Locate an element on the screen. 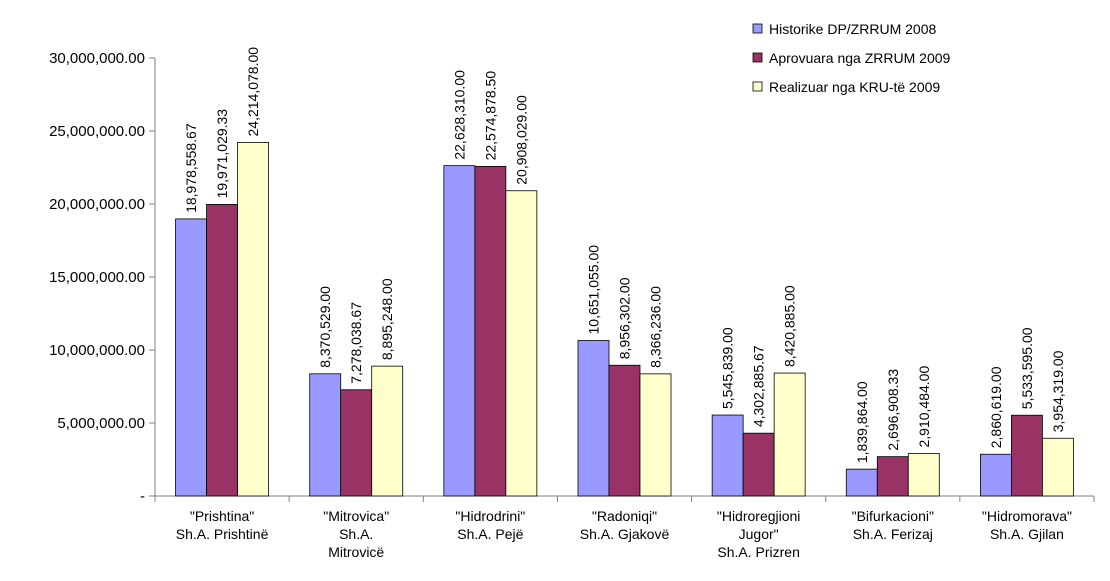  x-tick-label: Sh.A. Gjakovë is located at coordinates (625, 534).